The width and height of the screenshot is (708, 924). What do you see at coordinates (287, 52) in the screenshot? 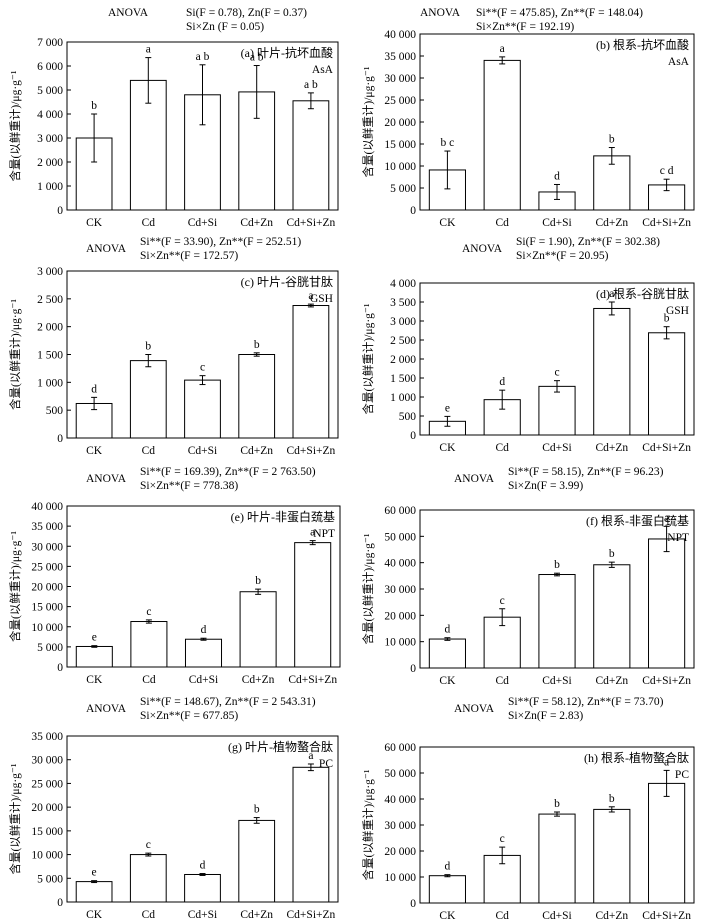
I see `panel-title: (a) 叶片-抗坏血酸` at bounding box center [287, 52].